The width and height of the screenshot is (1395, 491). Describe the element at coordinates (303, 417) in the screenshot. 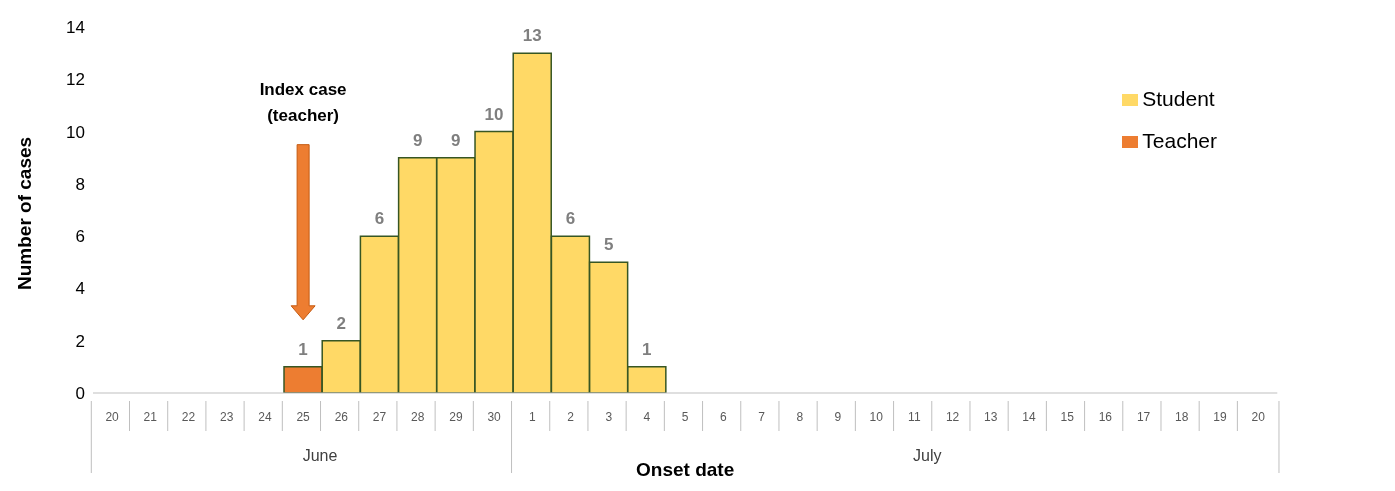

I see `x-tick-label: 25` at that location.